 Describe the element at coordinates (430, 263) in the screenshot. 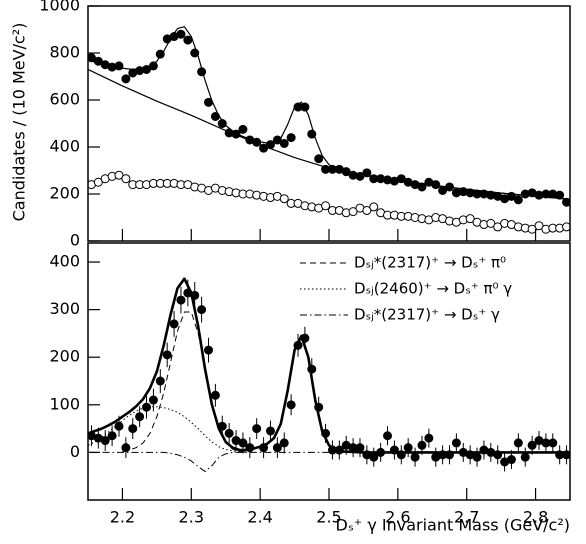

I see `legend-label: Dₛⱼ*(2317)⁺ → Dₛ⁺ π⁰` at that location.